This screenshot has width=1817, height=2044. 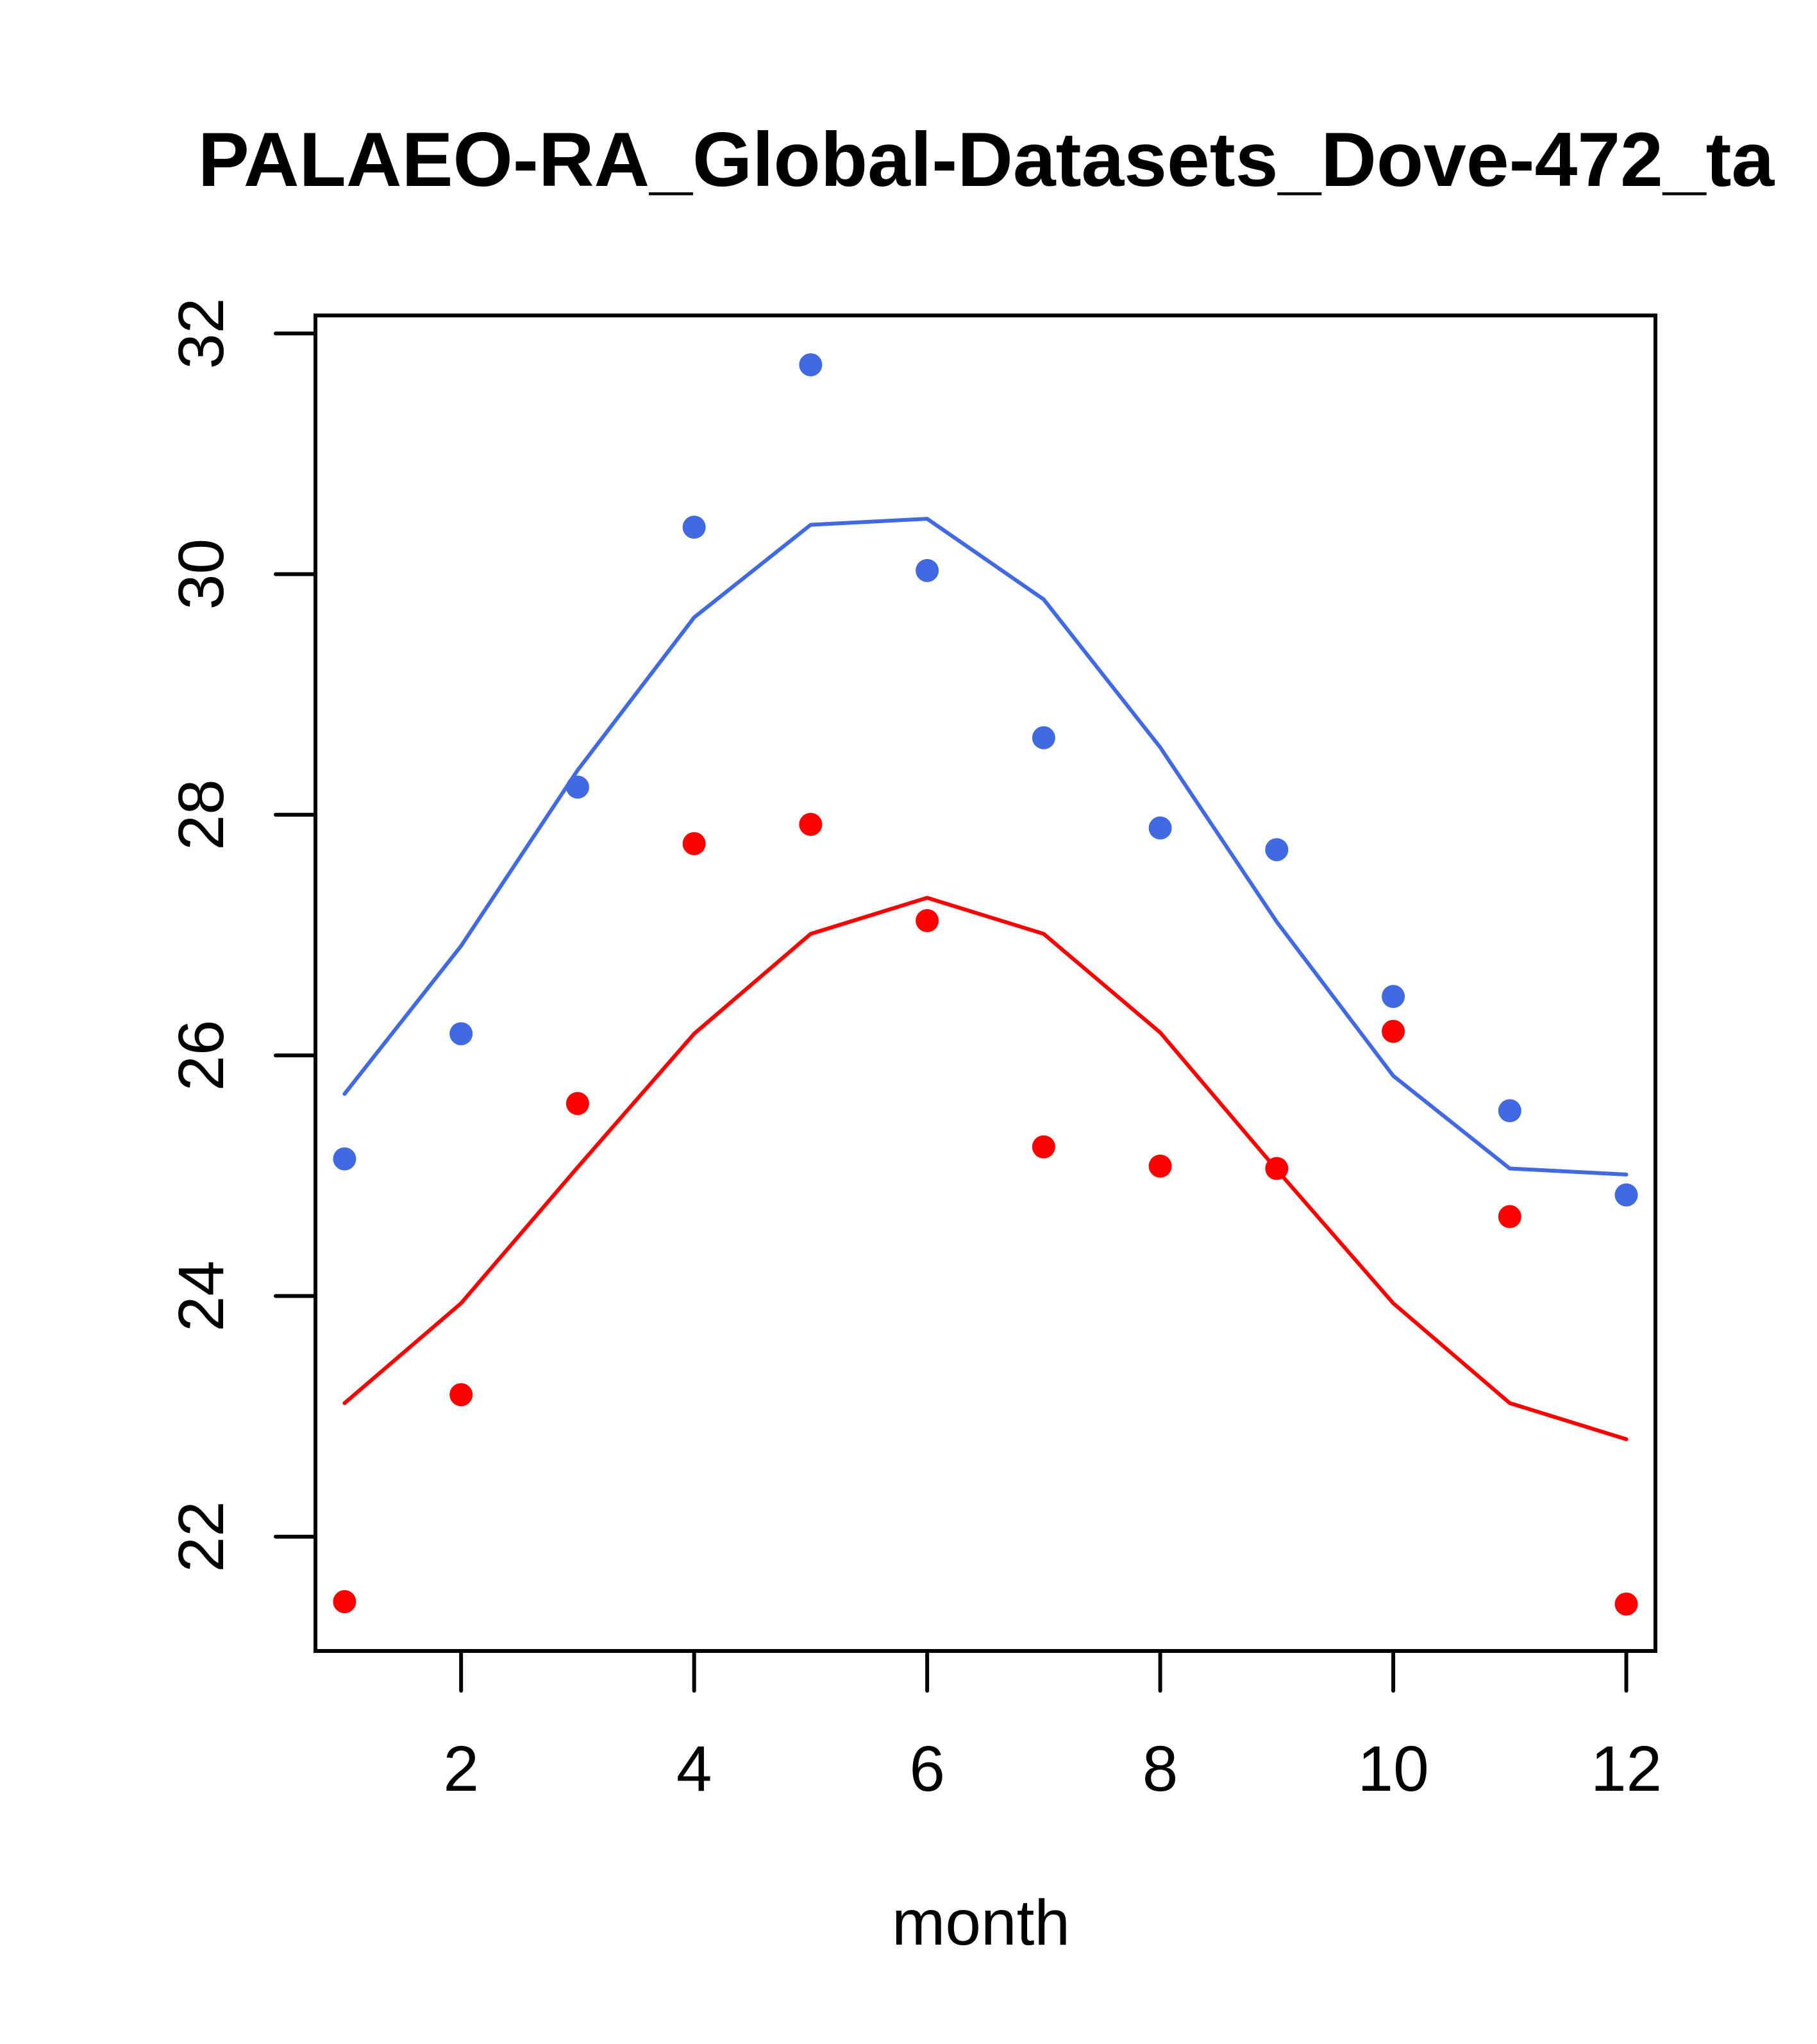 I want to click on y-tick-label: 24, so click(x=201, y=1296).